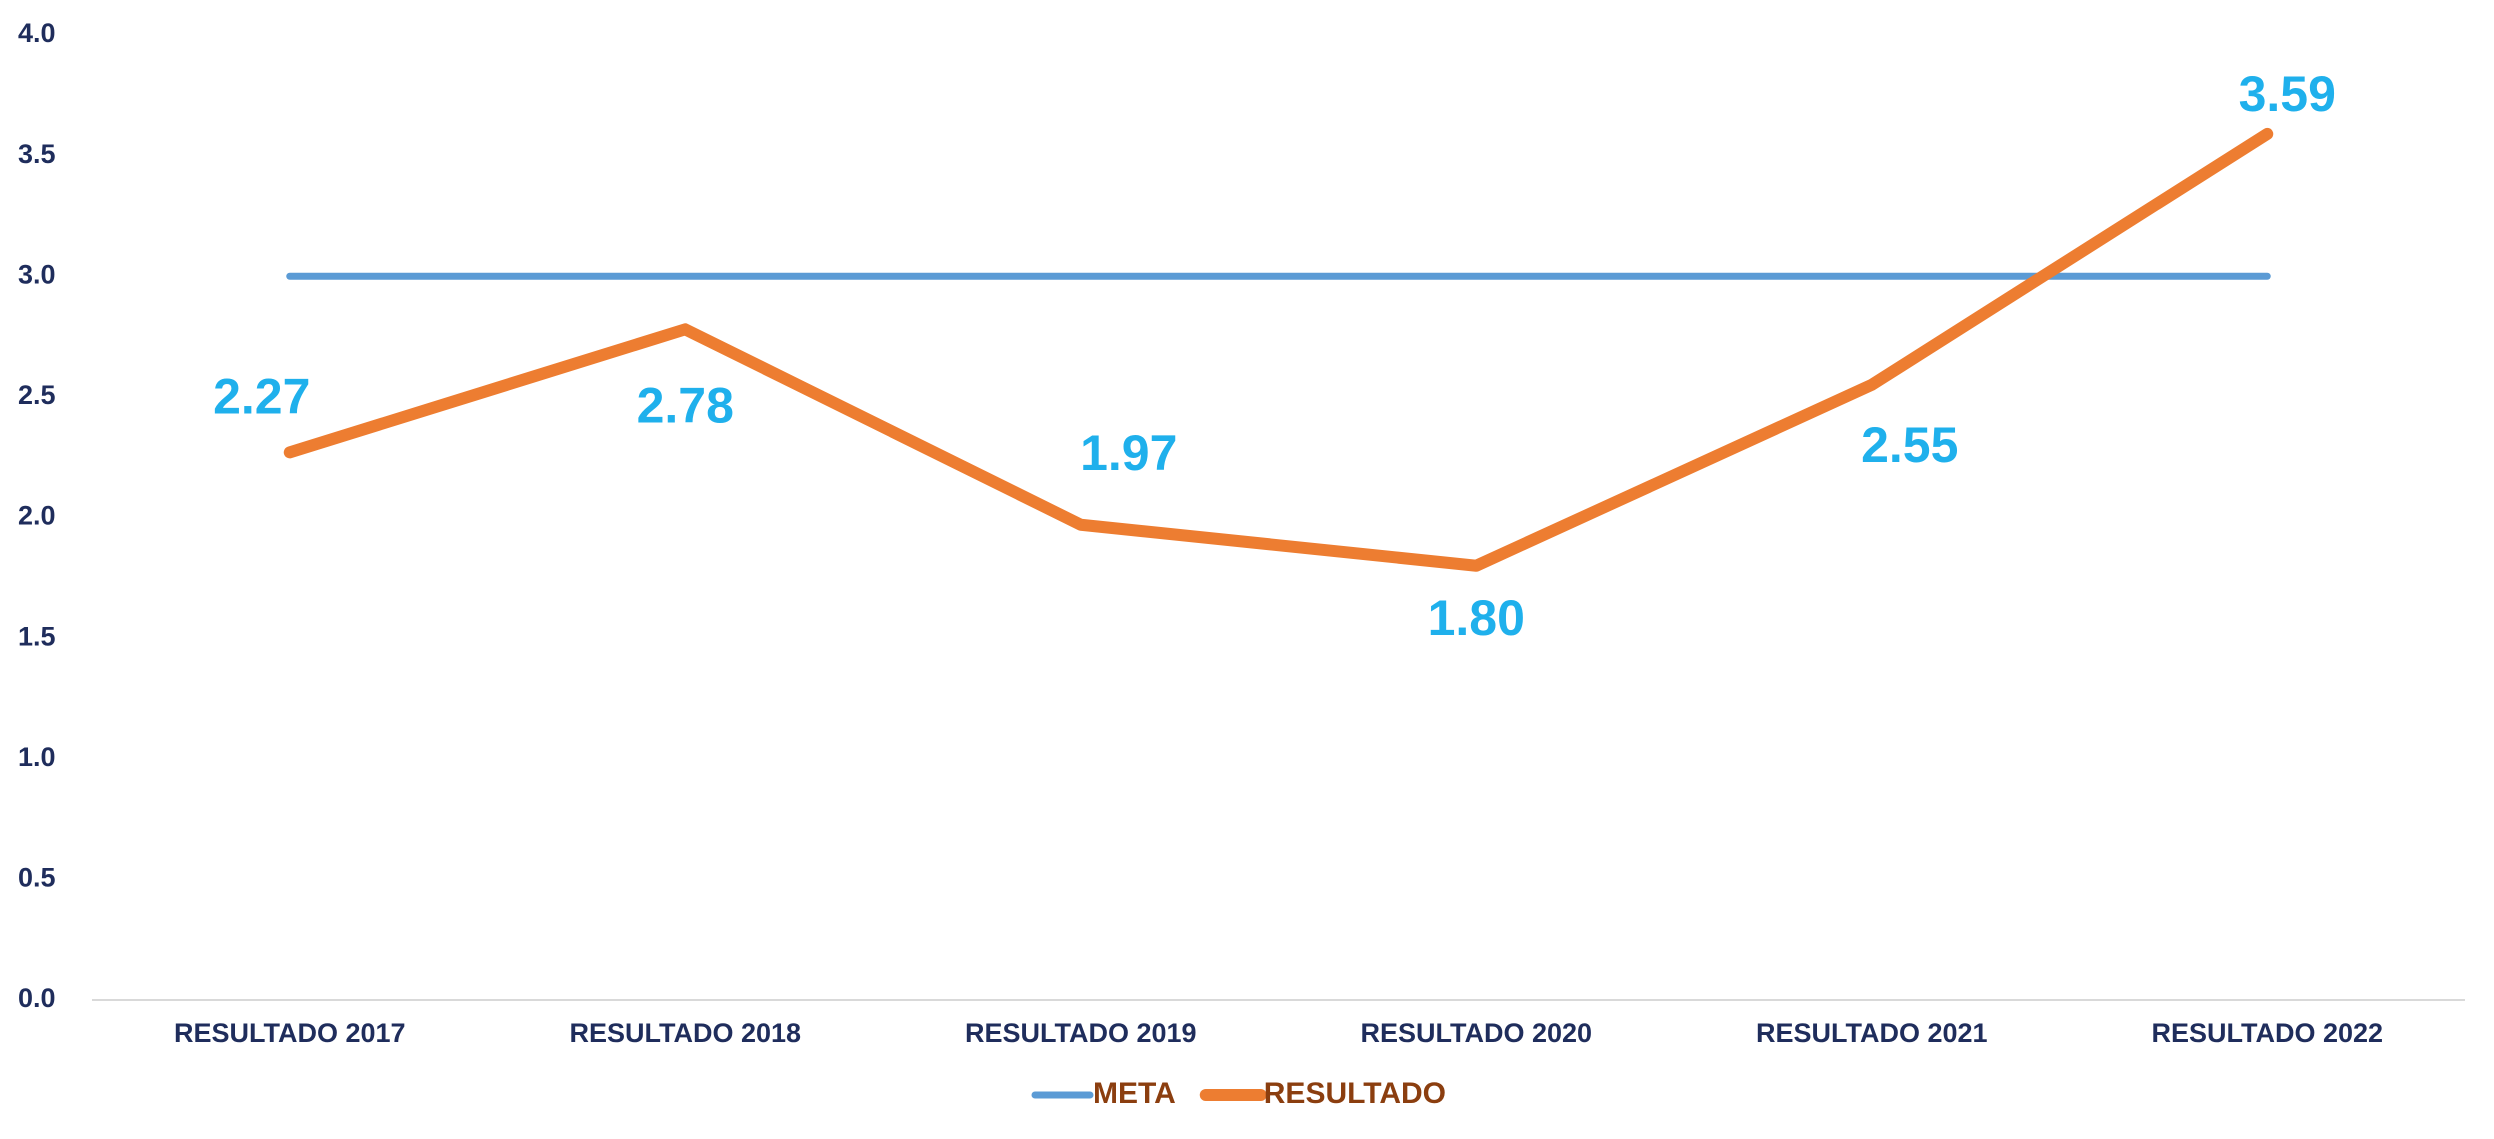 This screenshot has height=1139, width=2494. I want to click on y-tick-label: 1.0, so click(37, 757).